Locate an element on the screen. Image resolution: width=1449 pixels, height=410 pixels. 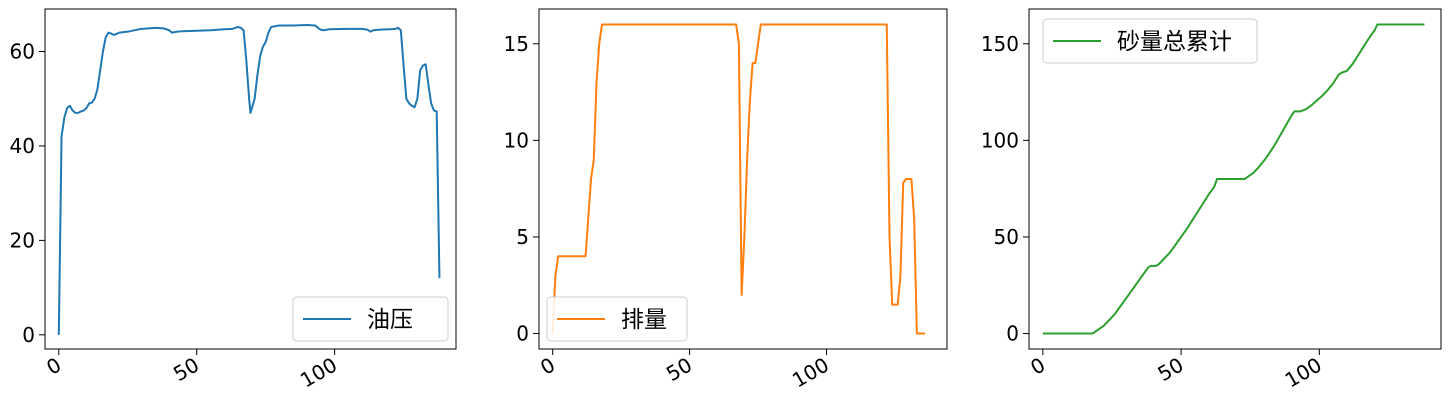
legend: 油压 is located at coordinates (370, 319).